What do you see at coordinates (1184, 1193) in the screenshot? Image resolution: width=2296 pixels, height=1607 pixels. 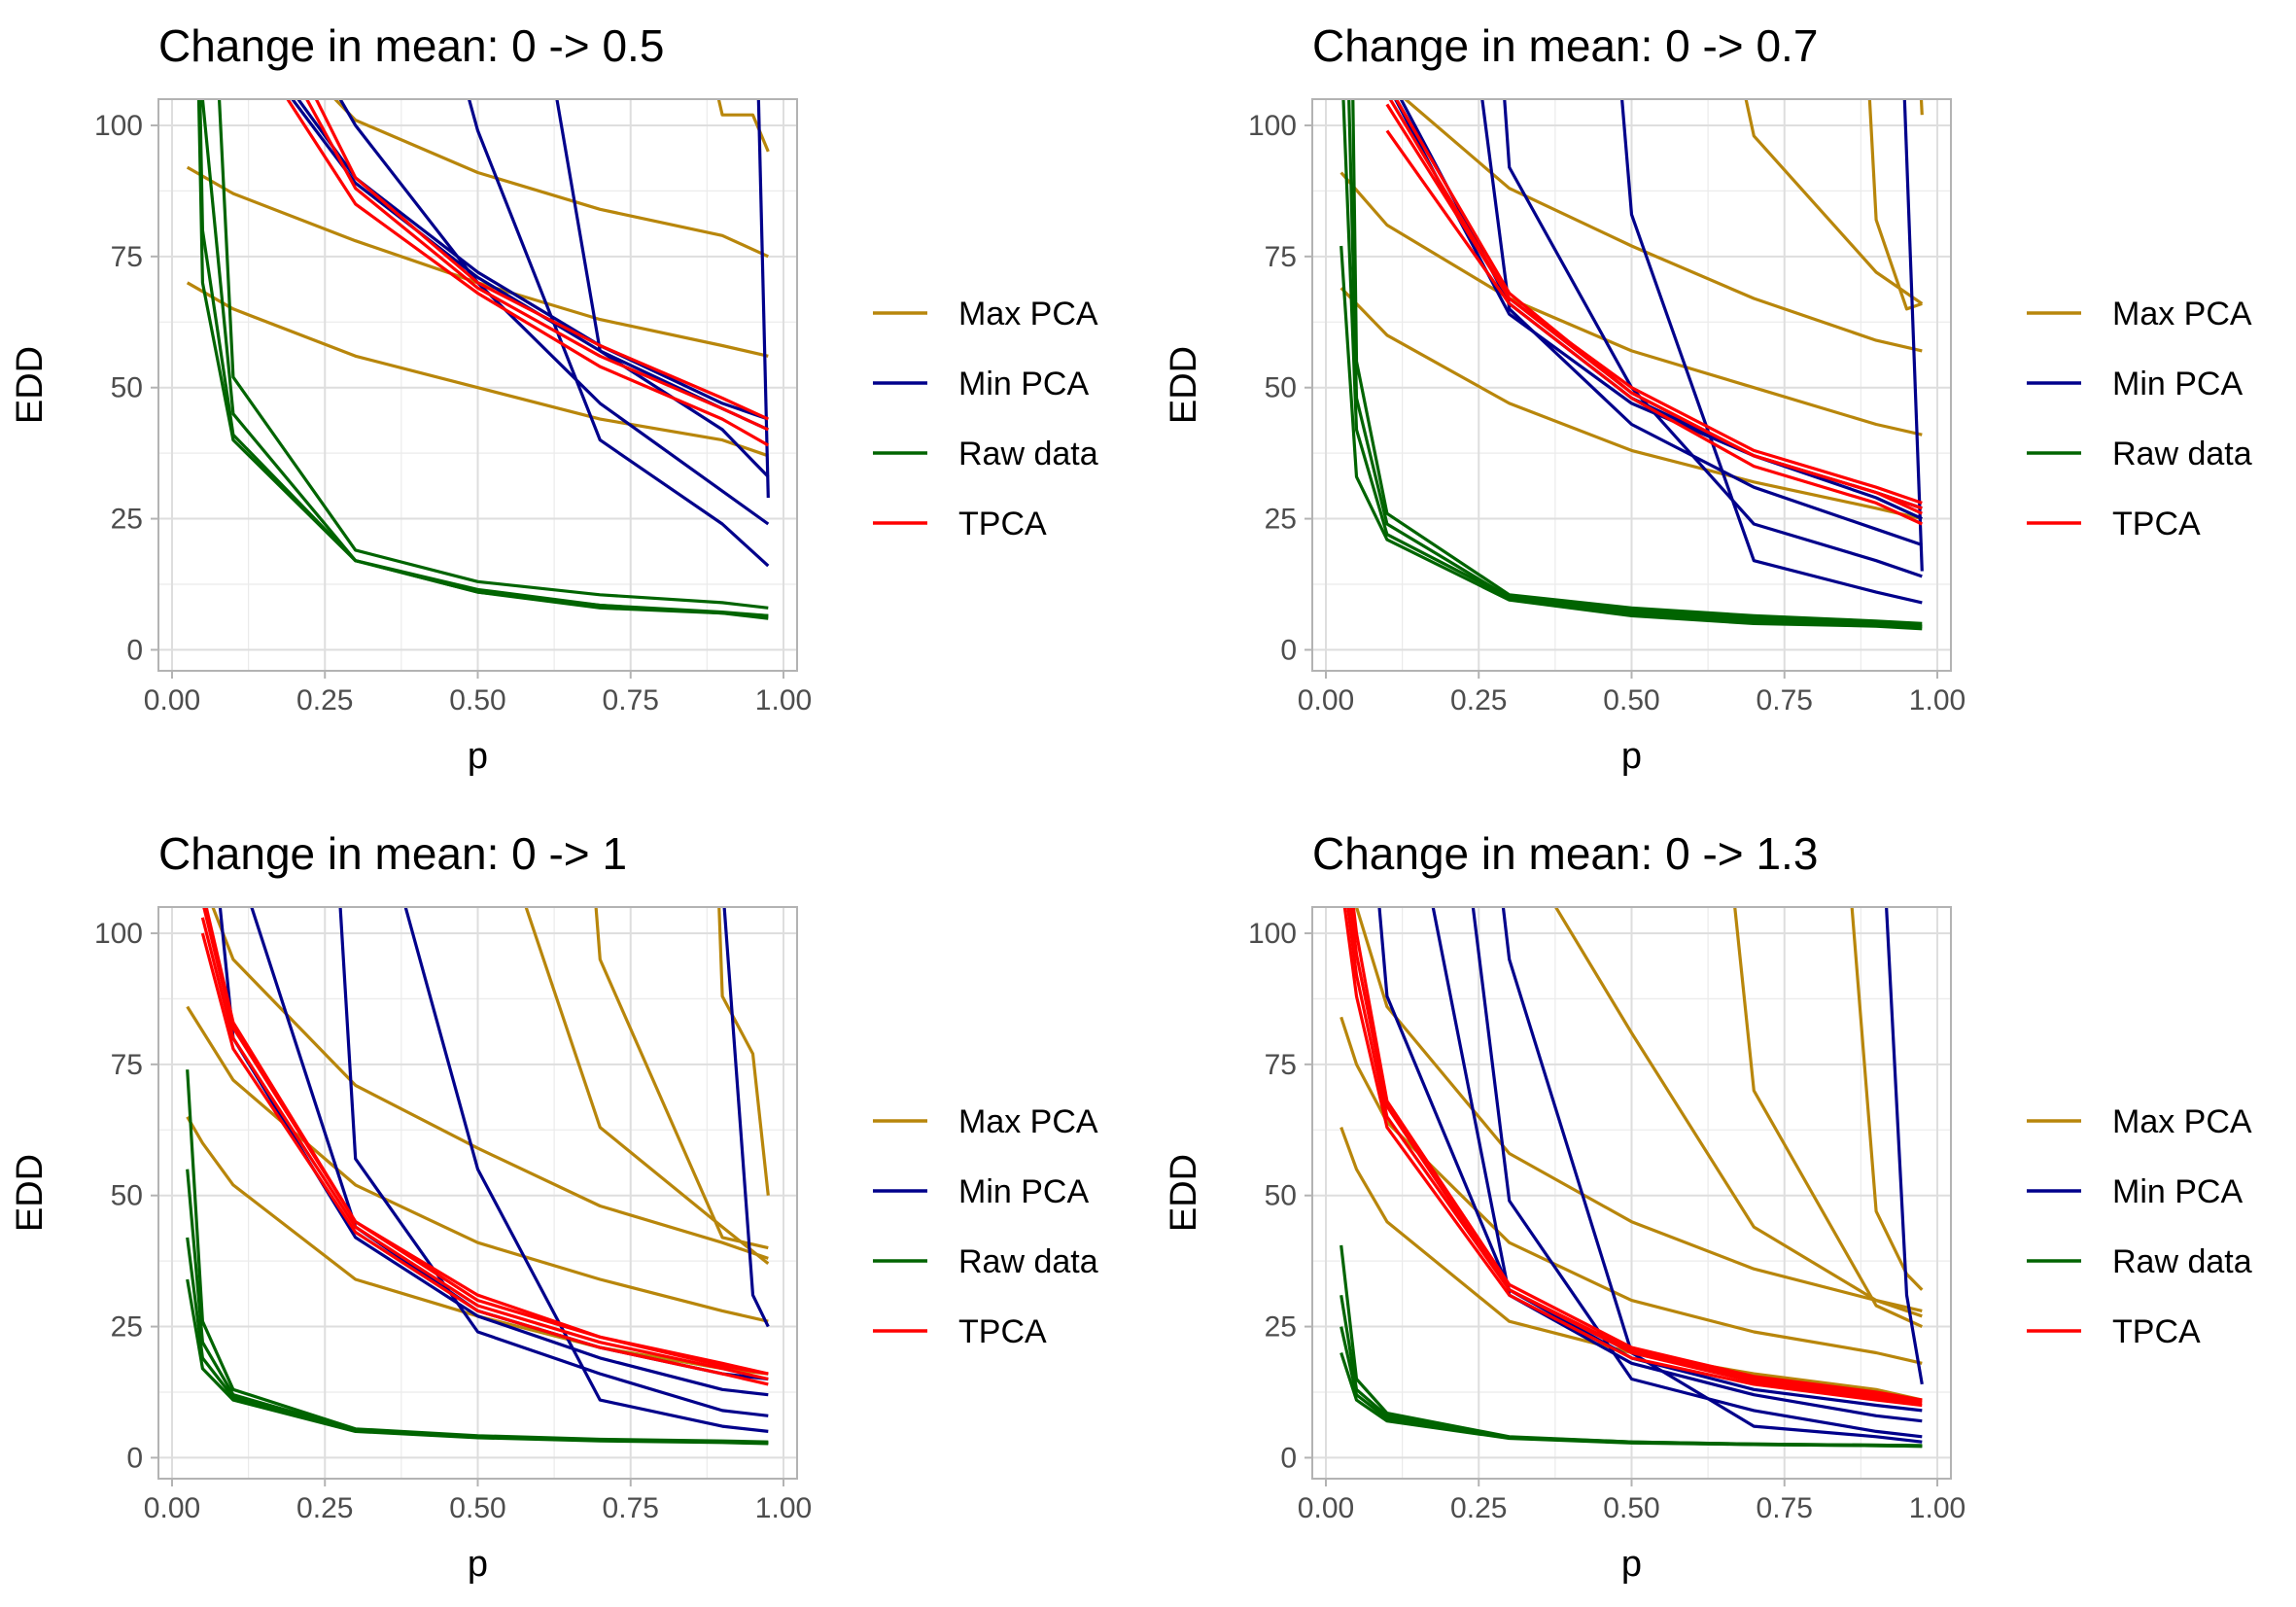 I see `y-axis-title: EDD` at bounding box center [1184, 1193].